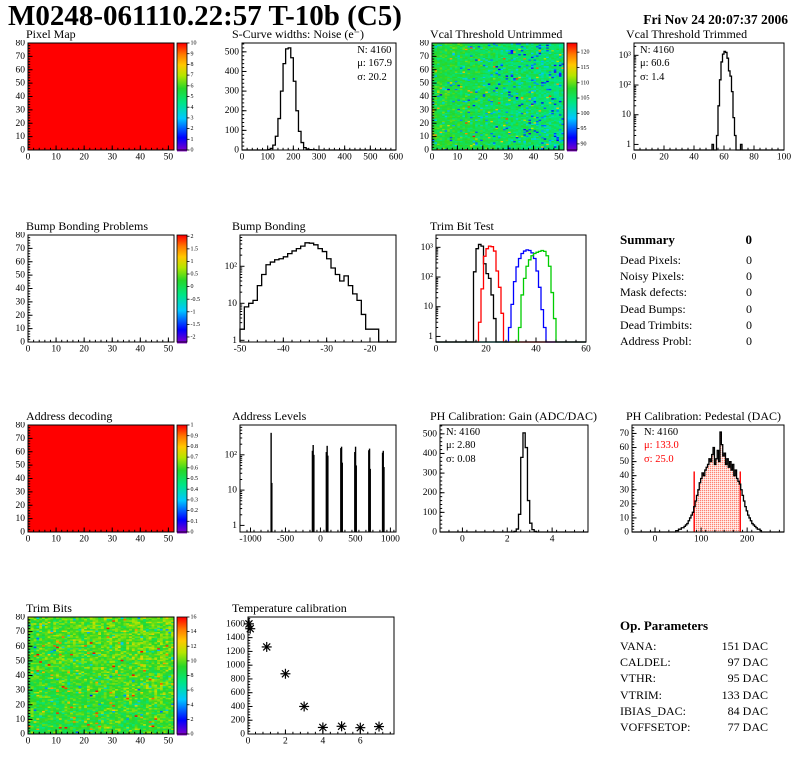 Image resolution: width=796 pixels, height=772 pixels. I want to click on summary-label: Dead Pixels:, so click(650, 260).